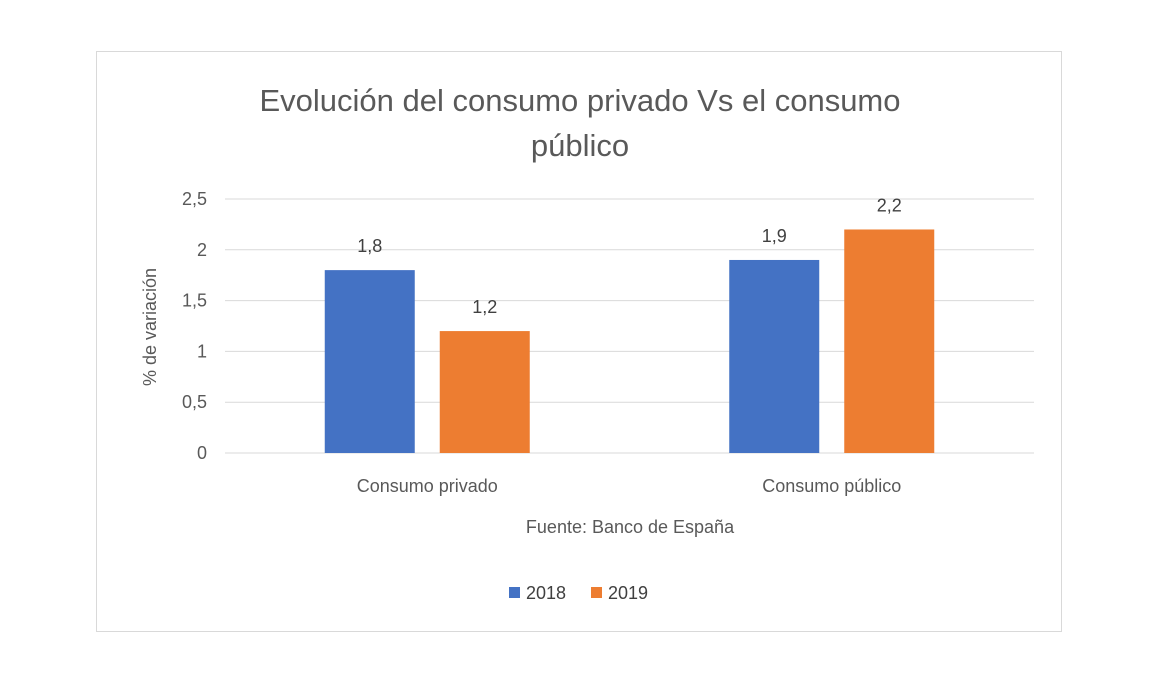  I want to click on y-axis-ticks: 0 0,5 1 1,5 2 2,5, so click(194, 326).